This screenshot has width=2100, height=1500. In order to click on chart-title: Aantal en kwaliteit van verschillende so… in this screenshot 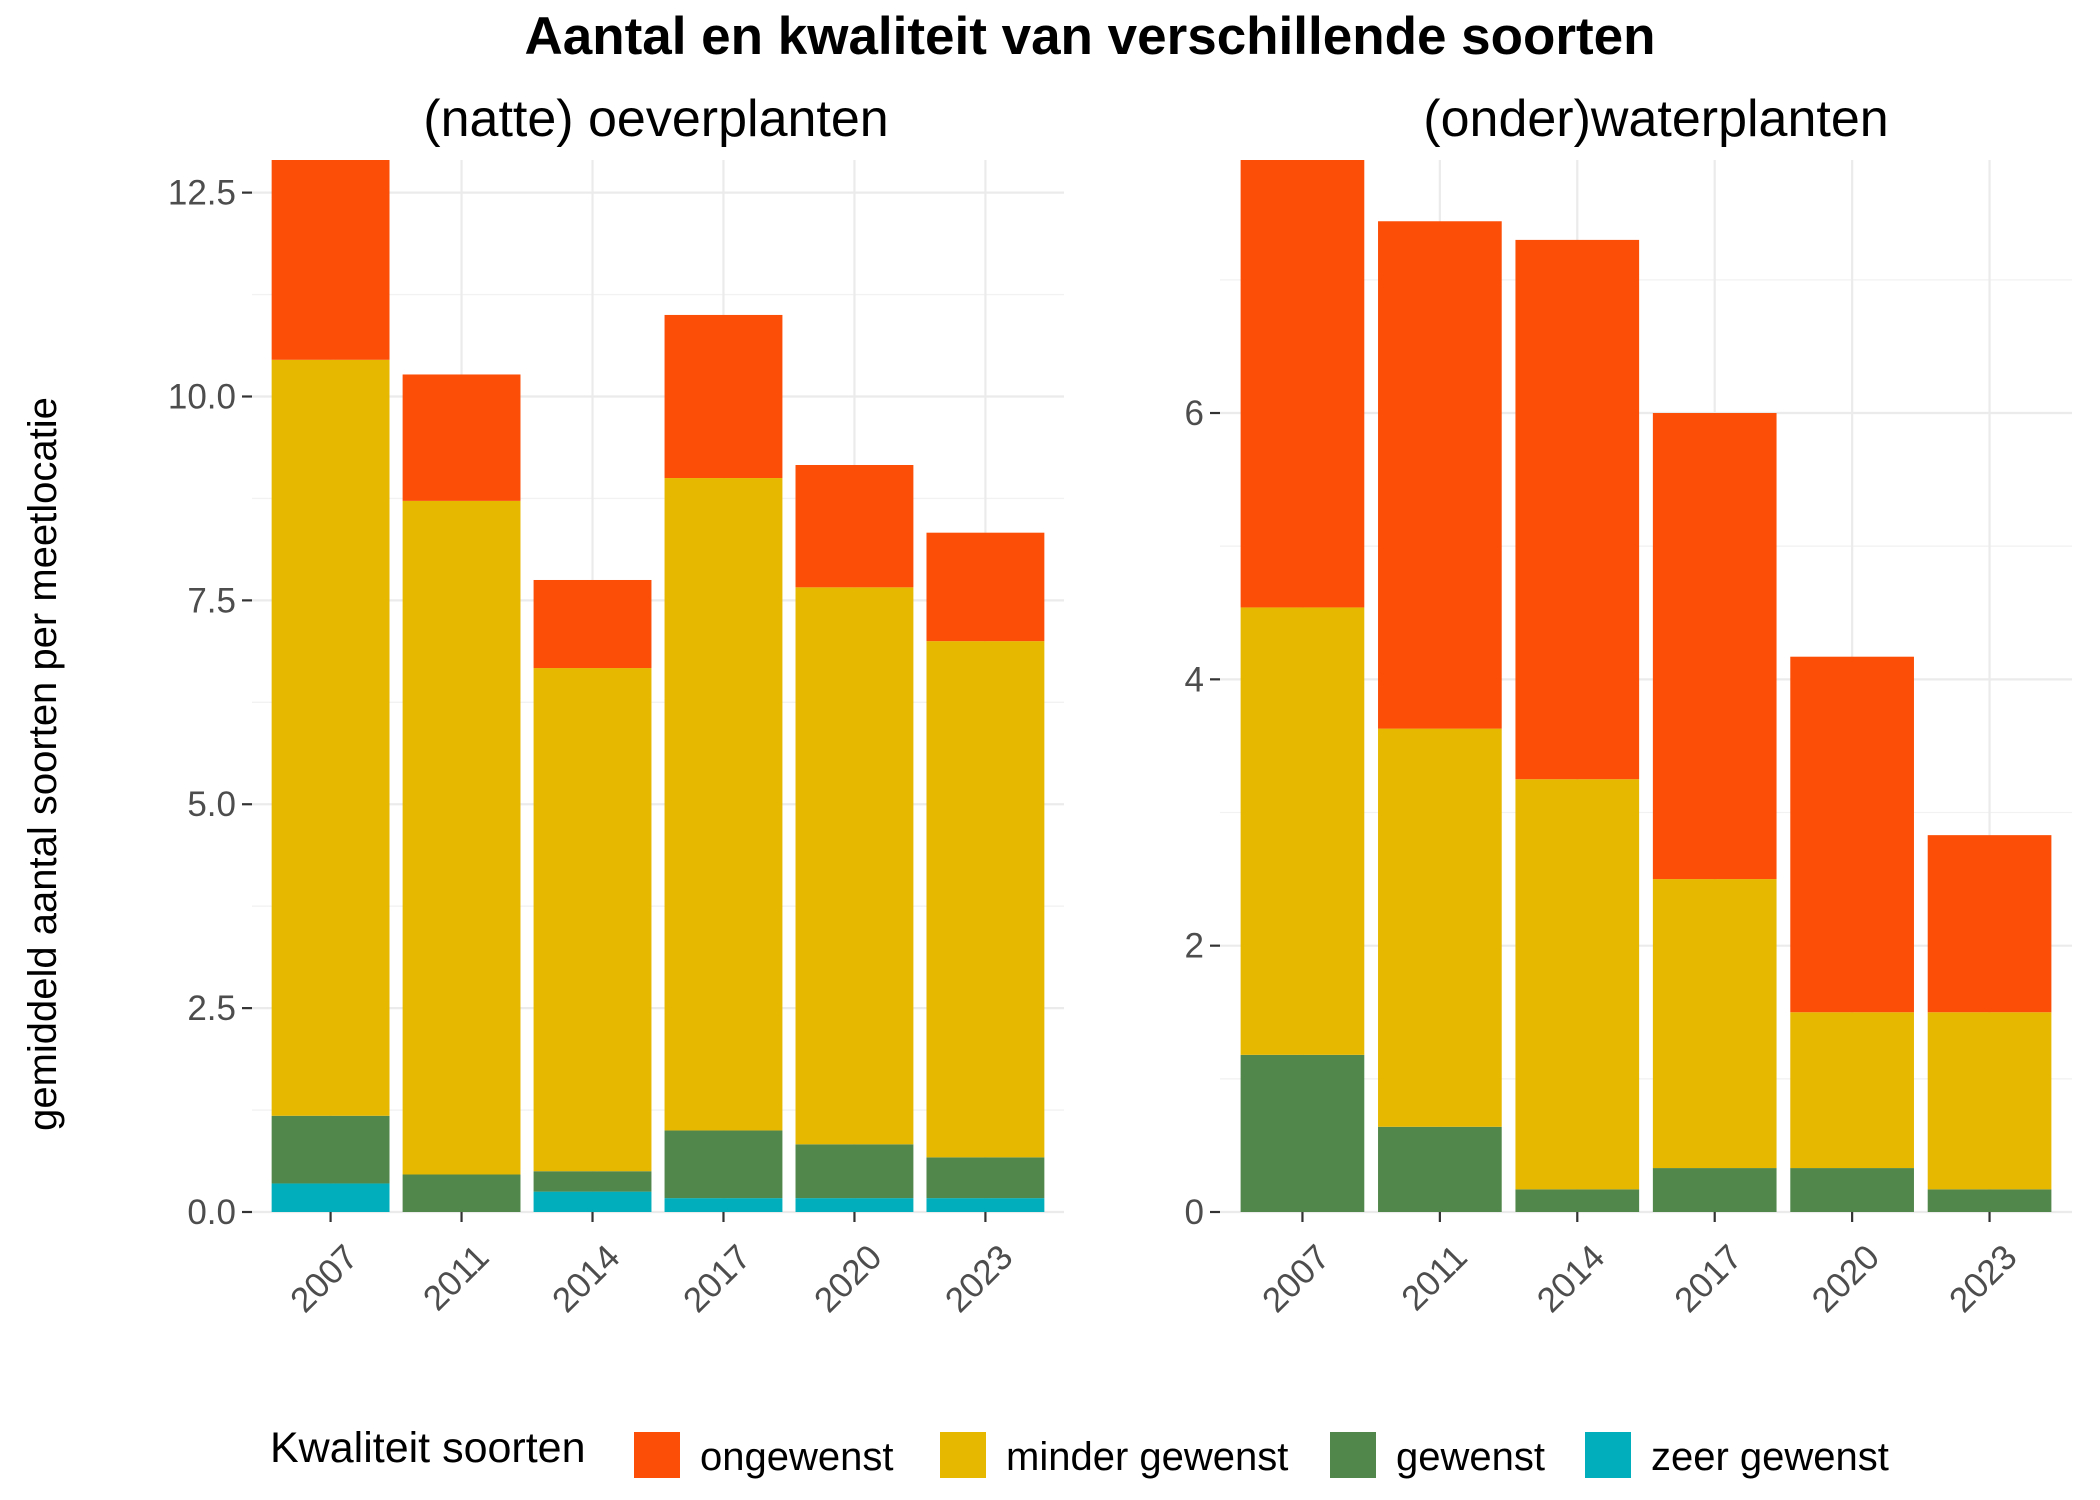, I will do `click(1089, 36)`.